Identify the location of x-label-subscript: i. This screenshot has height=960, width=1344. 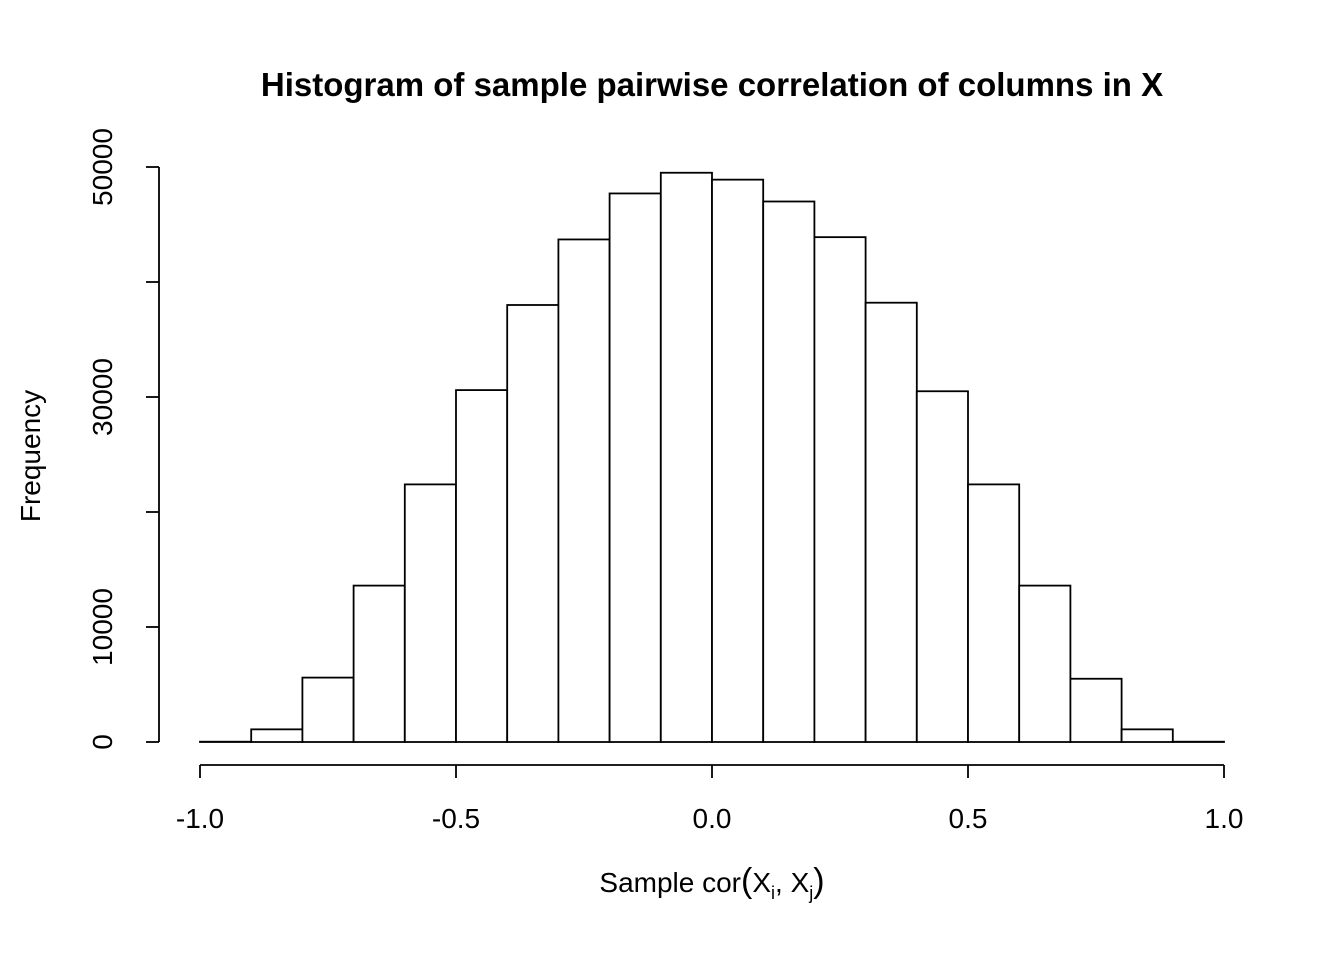
(773, 893).